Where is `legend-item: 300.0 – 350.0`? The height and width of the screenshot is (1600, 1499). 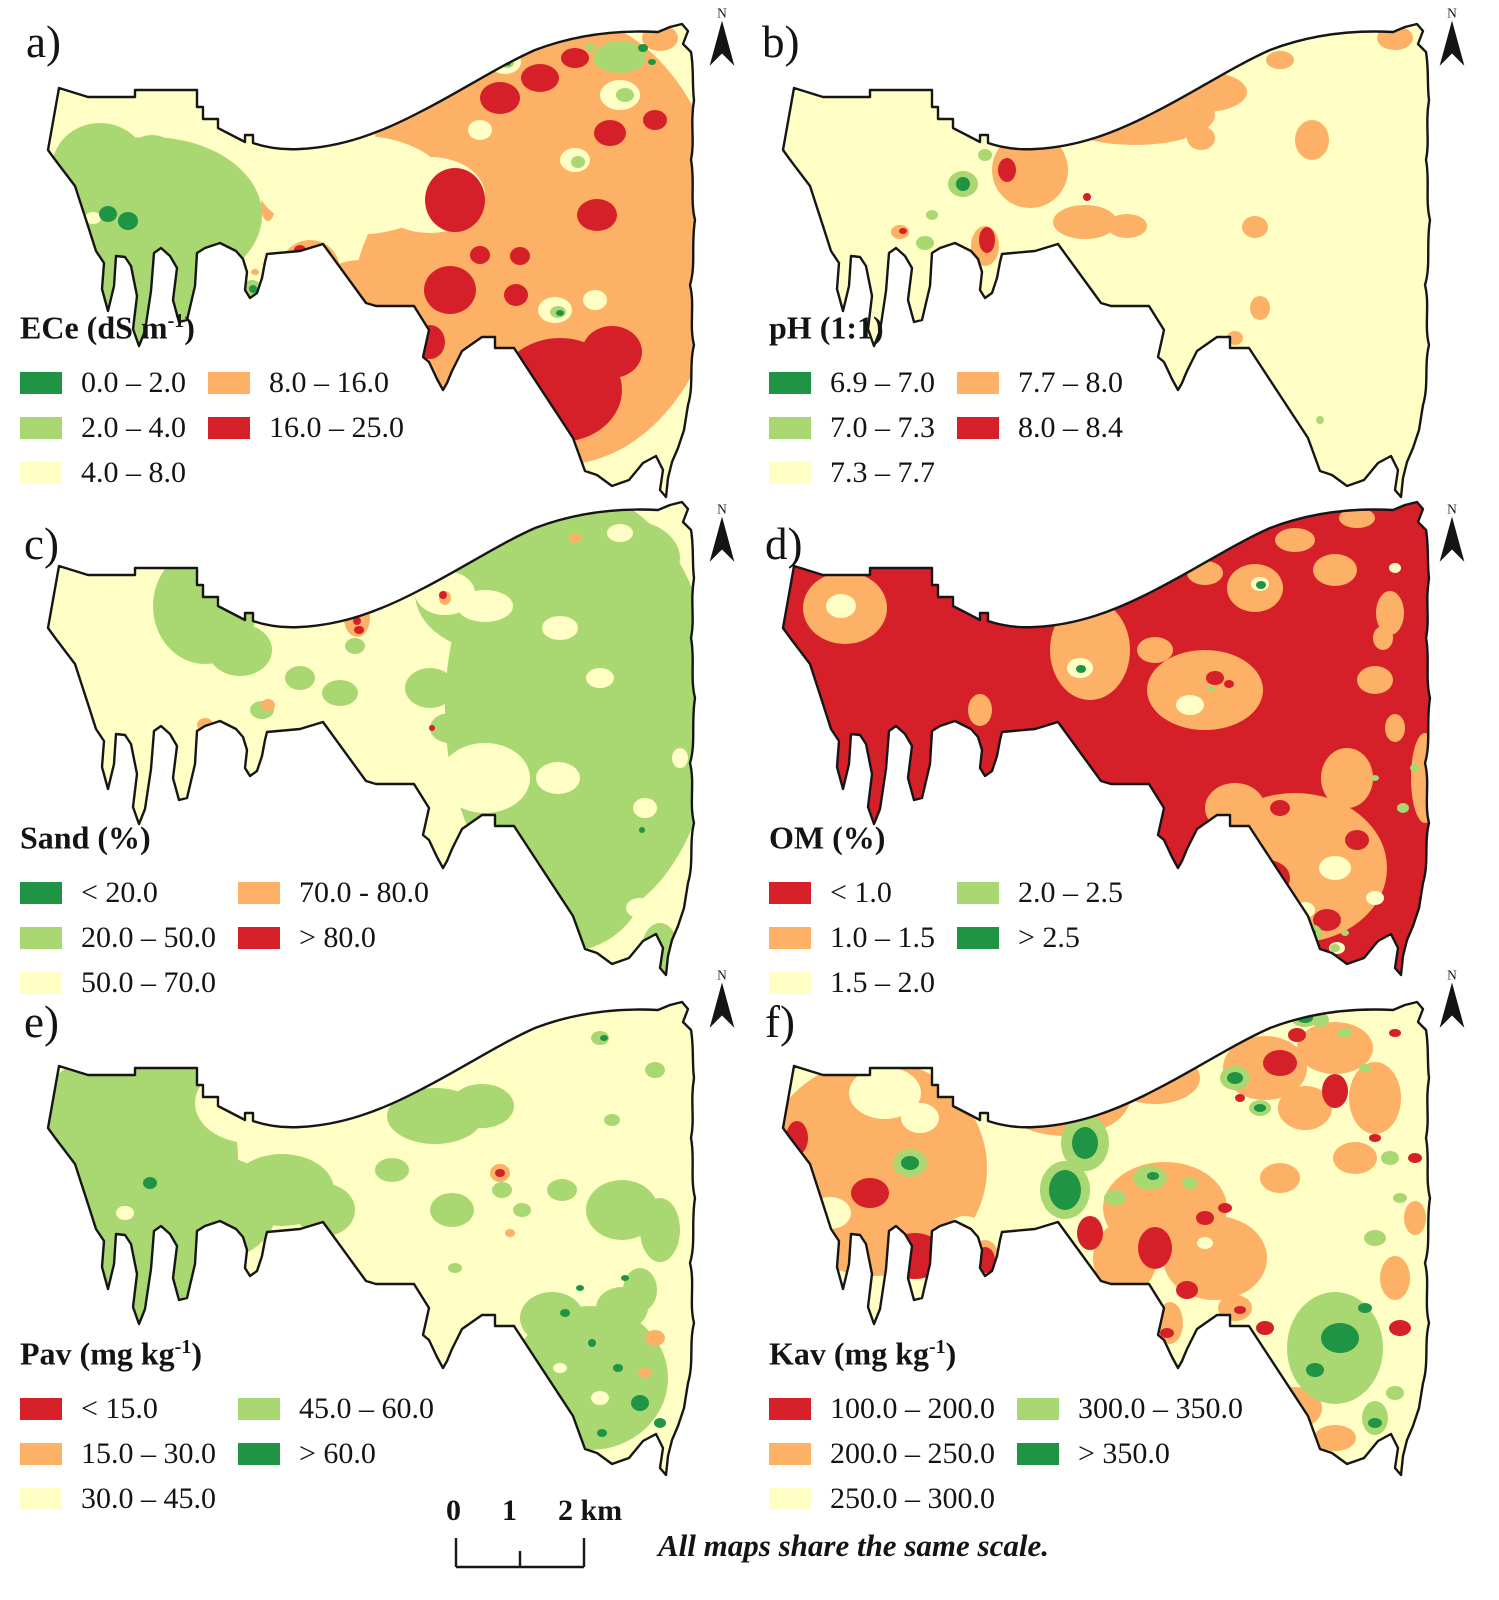
legend-item: 300.0 – 350.0 is located at coordinates (1130, 1409).